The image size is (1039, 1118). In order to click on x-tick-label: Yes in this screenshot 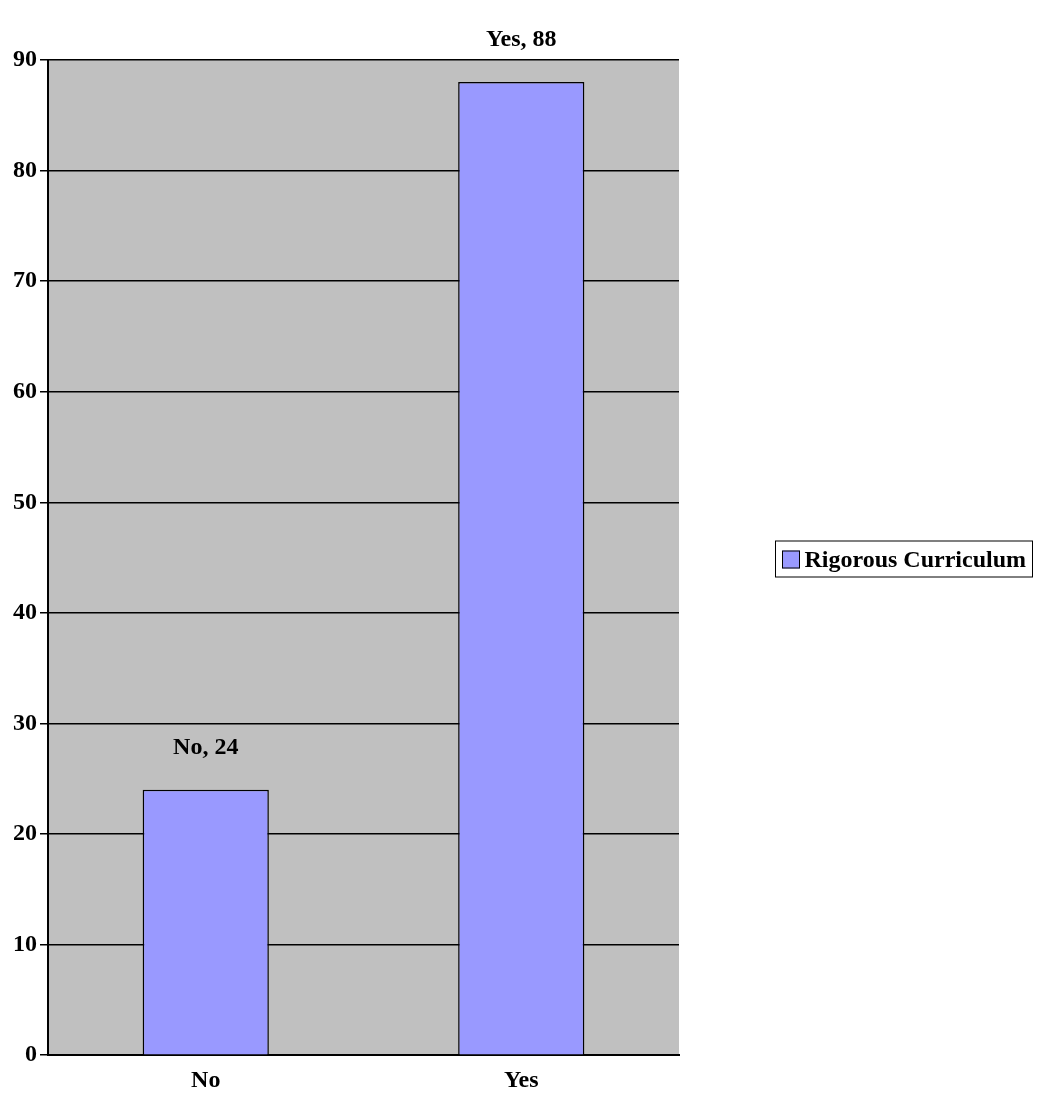, I will do `click(521, 1078)`.